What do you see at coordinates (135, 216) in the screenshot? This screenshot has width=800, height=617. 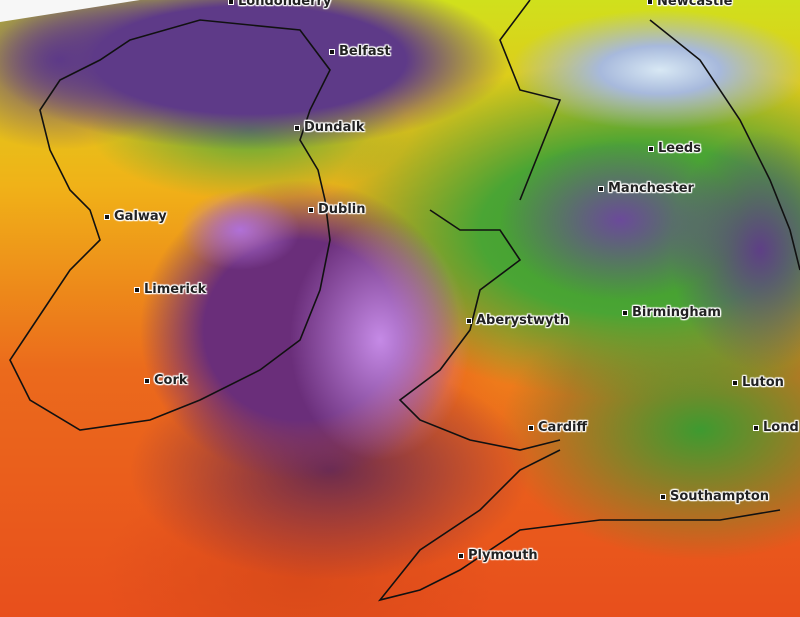 I see `city-galway: Galway` at bounding box center [135, 216].